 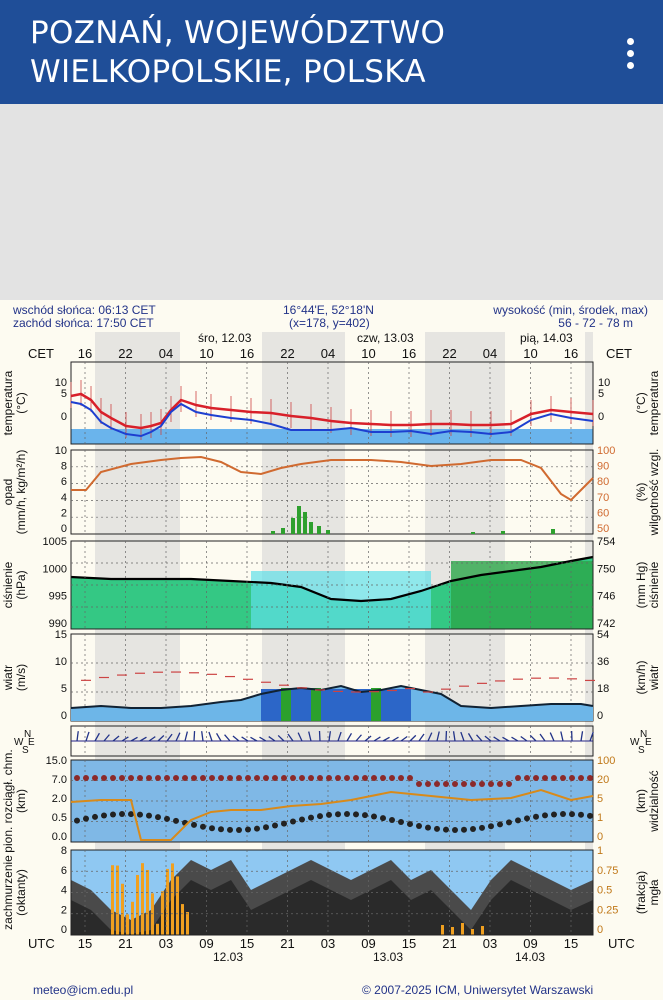 What do you see at coordinates (641, 402) in the screenshot?
I see `axis-title-right-unit: (°C)` at bounding box center [641, 402].